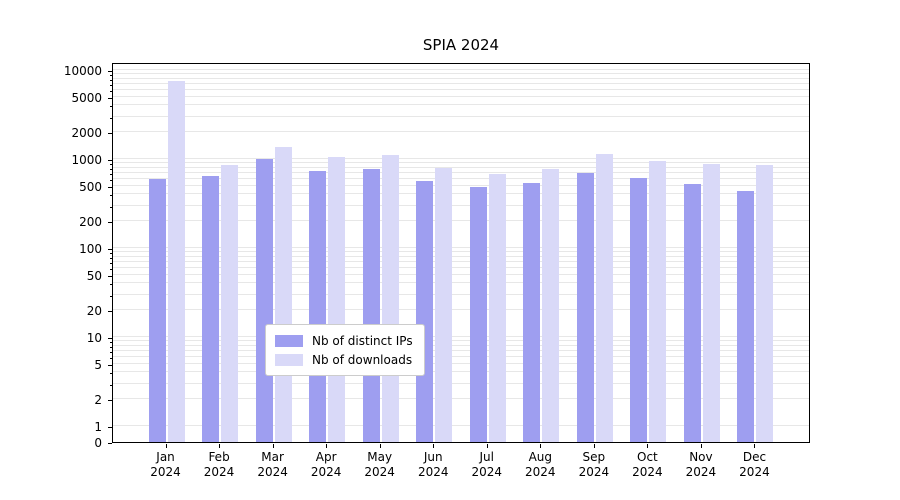 Image resolution: width=900 pixels, height=500 pixels. Describe the element at coordinates (94, 311) in the screenshot. I see `y-tick-label: 20` at that location.